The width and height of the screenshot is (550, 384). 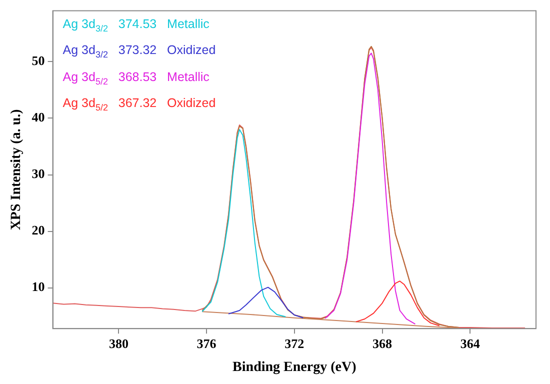 What do you see at coordinates (382, 343) in the screenshot?
I see `x-tick-label: 368` at bounding box center [382, 343].